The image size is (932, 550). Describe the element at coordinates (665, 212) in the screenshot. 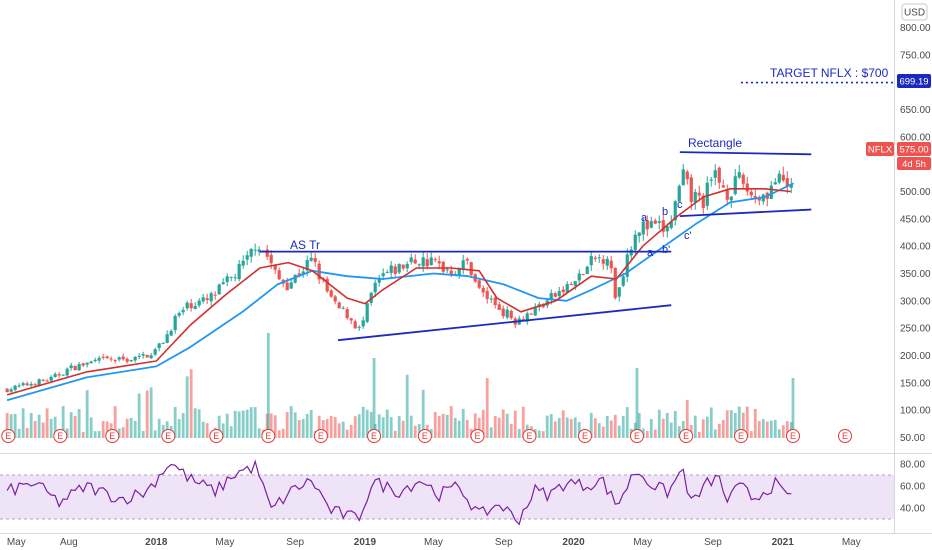

I see `wave-label-b: b` at that location.